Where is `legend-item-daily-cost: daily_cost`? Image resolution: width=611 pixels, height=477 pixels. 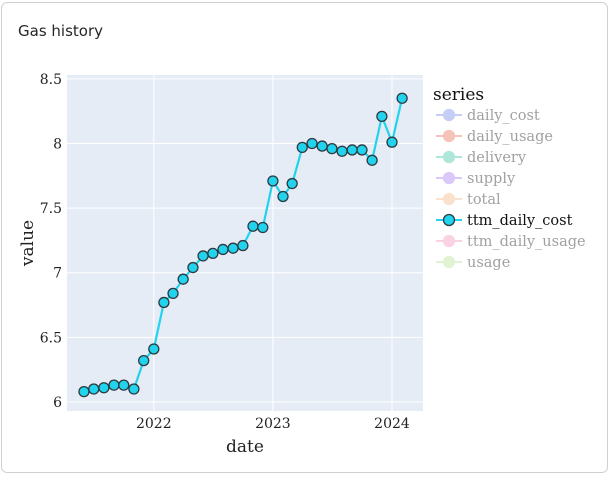
legend-item-daily-cost: daily_cost is located at coordinates (488, 116).